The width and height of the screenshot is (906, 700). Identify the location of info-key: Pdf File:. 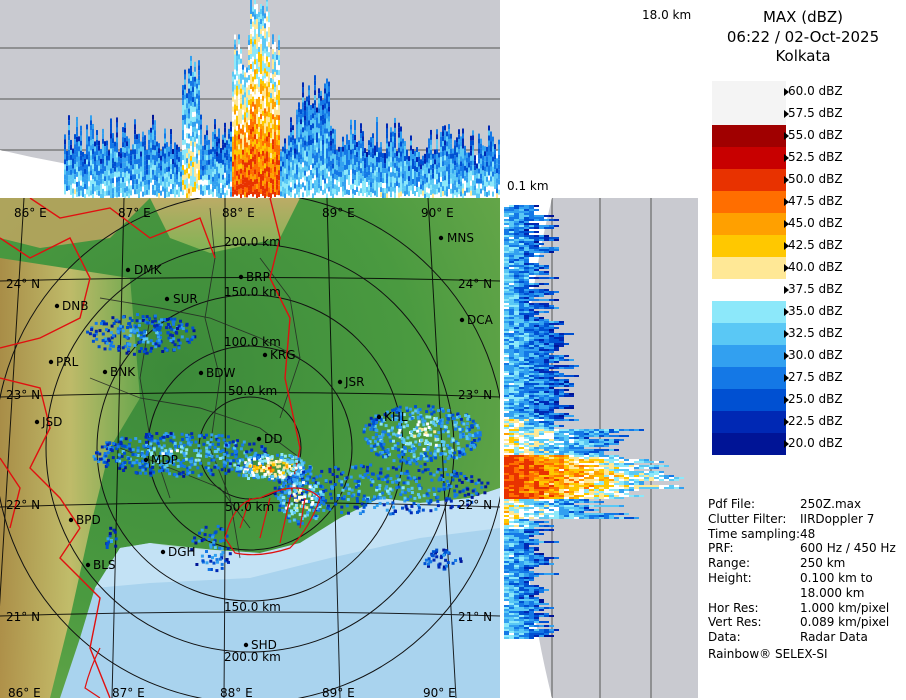
(732, 504).